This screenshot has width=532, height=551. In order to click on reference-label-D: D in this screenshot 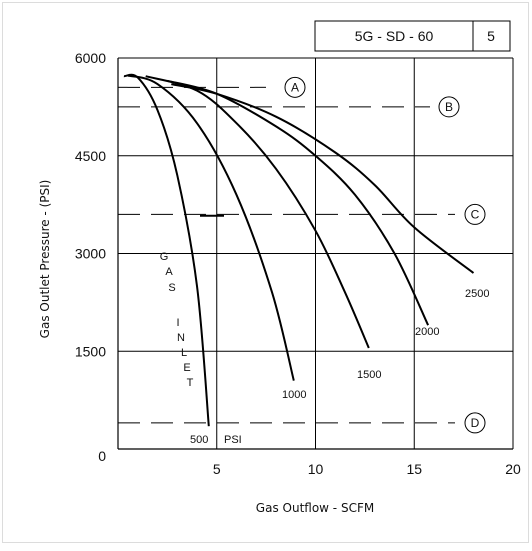, I will do `click(475, 423)`.